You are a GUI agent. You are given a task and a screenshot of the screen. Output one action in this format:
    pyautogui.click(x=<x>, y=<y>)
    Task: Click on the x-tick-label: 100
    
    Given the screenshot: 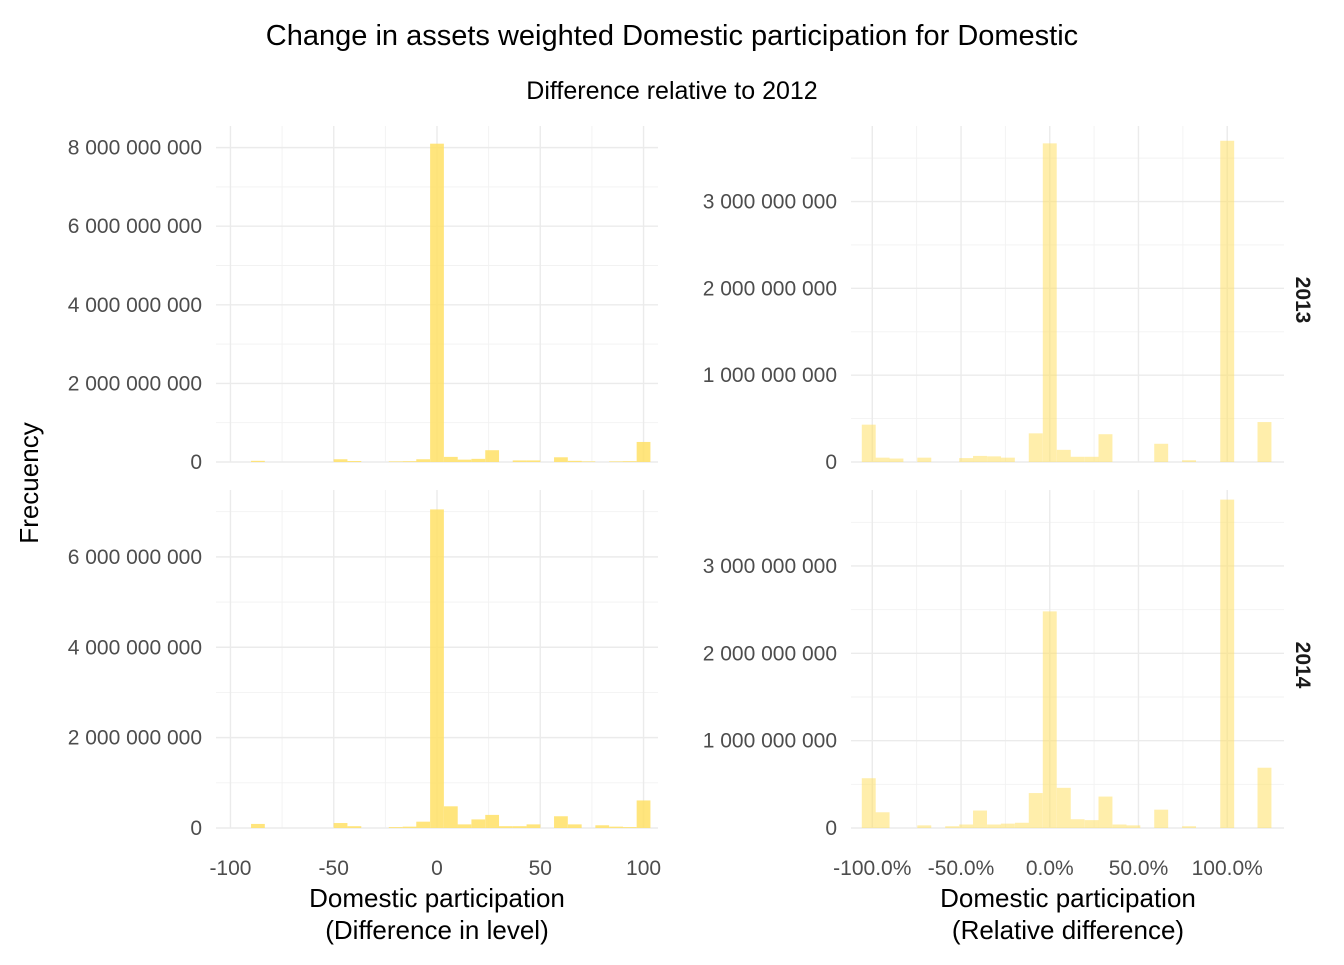 What is the action you would take?
    pyautogui.click(x=643, y=868)
    